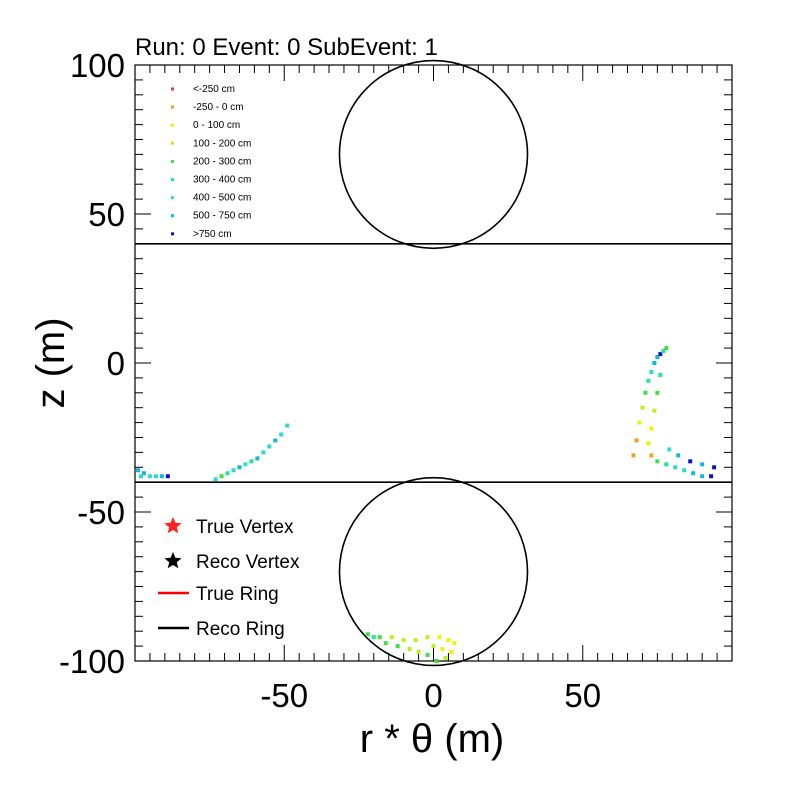 The width and height of the screenshot is (796, 808). I want to click on legend-label: 500 - 750 cm, so click(222, 216).